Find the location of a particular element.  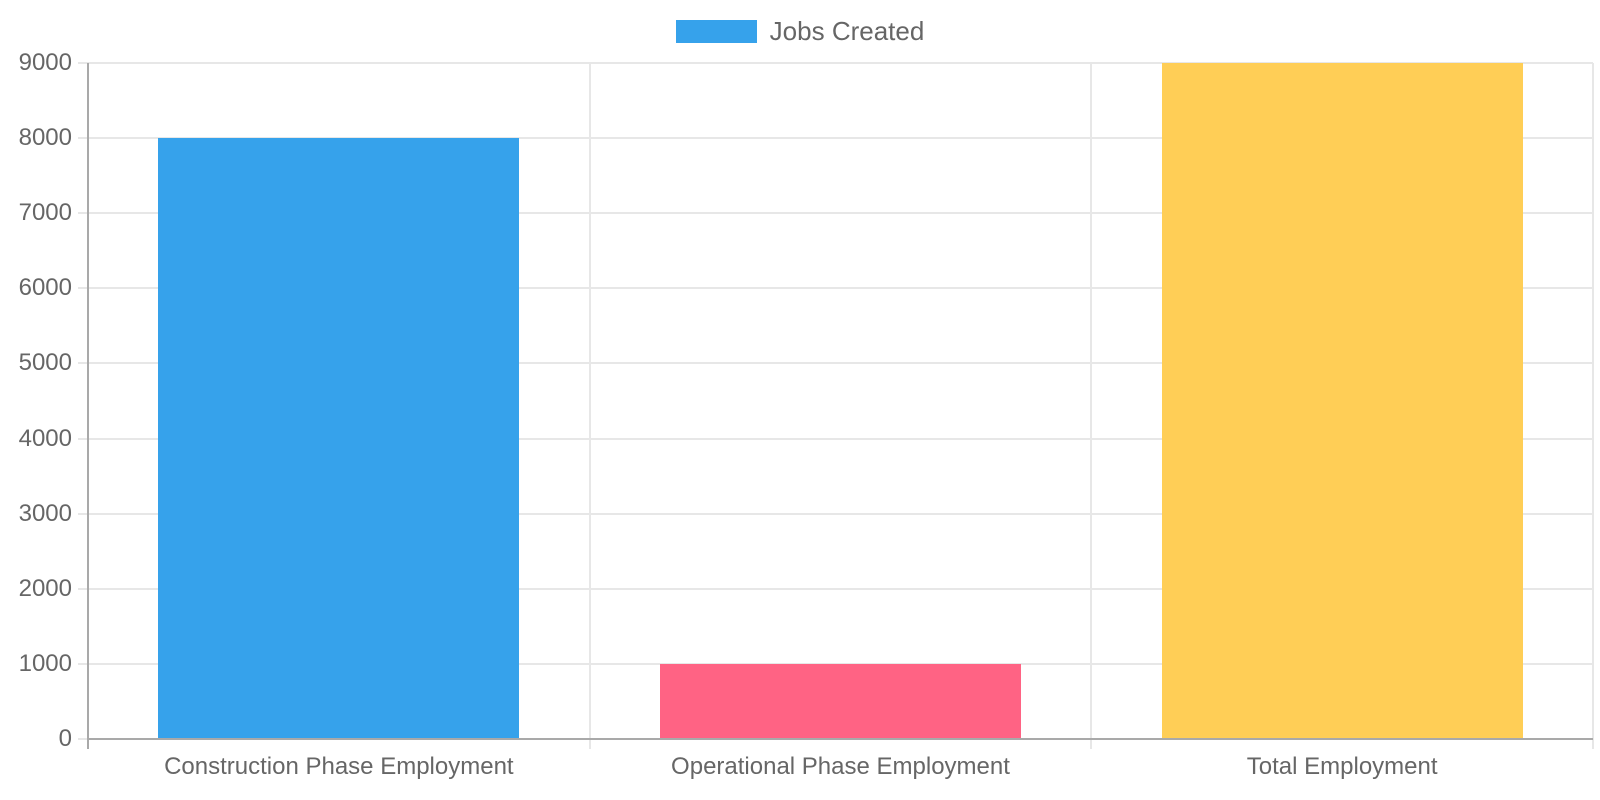

y-tick-label: 8000 is located at coordinates (45, 138).